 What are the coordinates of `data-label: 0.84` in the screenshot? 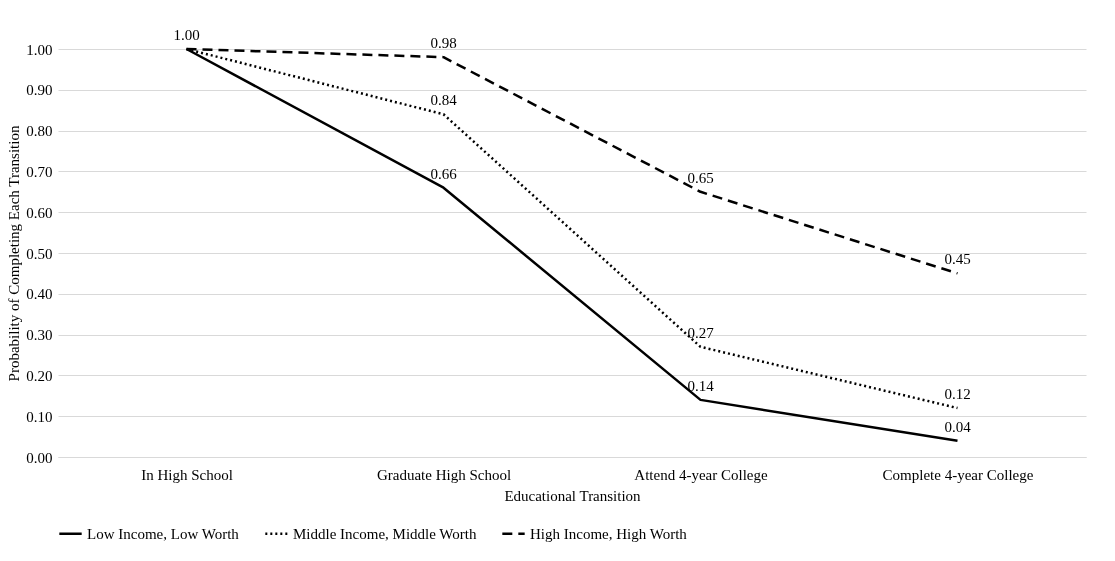 It's located at (444, 100).